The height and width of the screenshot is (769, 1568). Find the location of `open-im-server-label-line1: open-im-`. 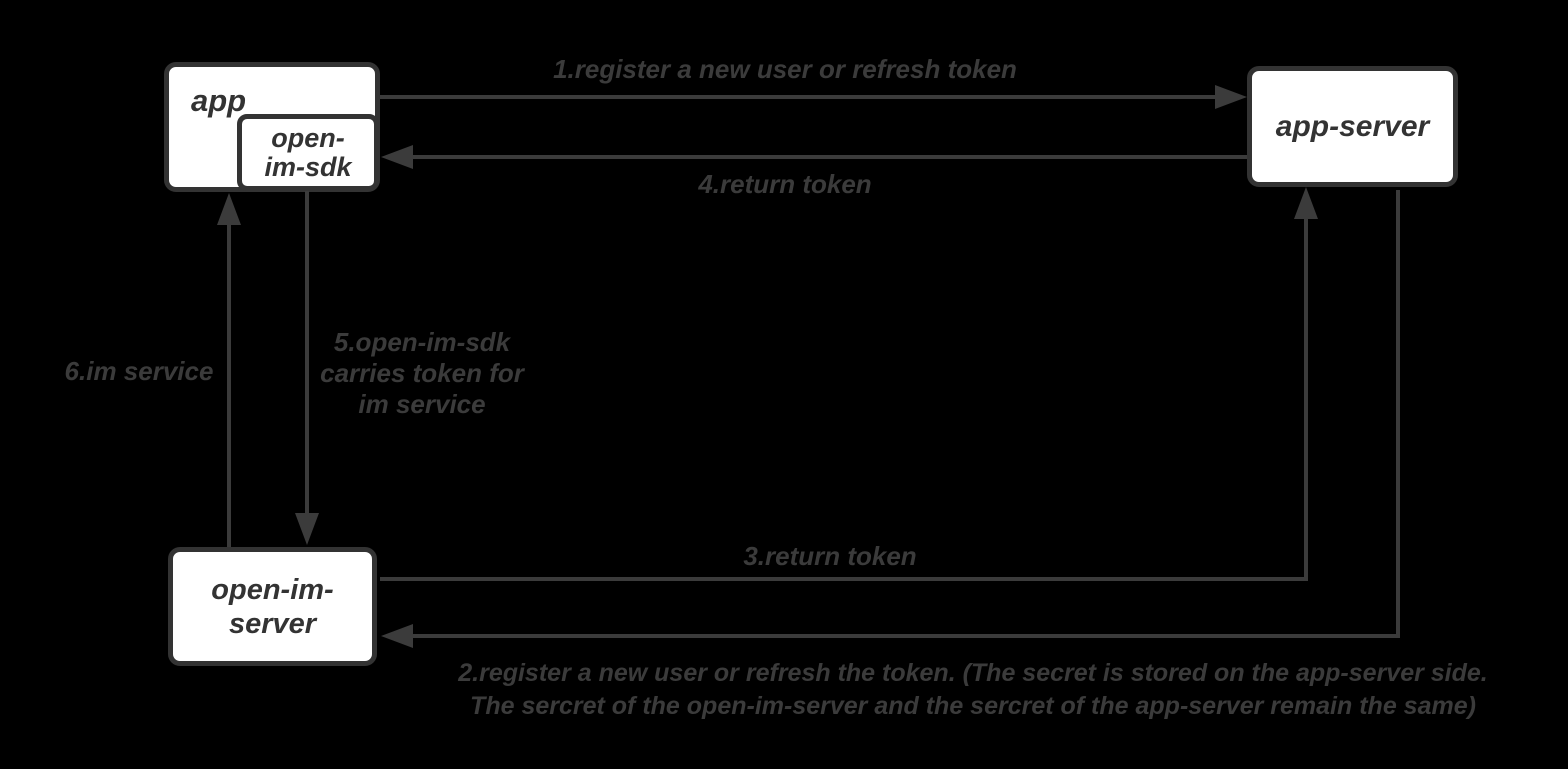

open-im-server-label-line1: open-im- is located at coordinates (272, 589).